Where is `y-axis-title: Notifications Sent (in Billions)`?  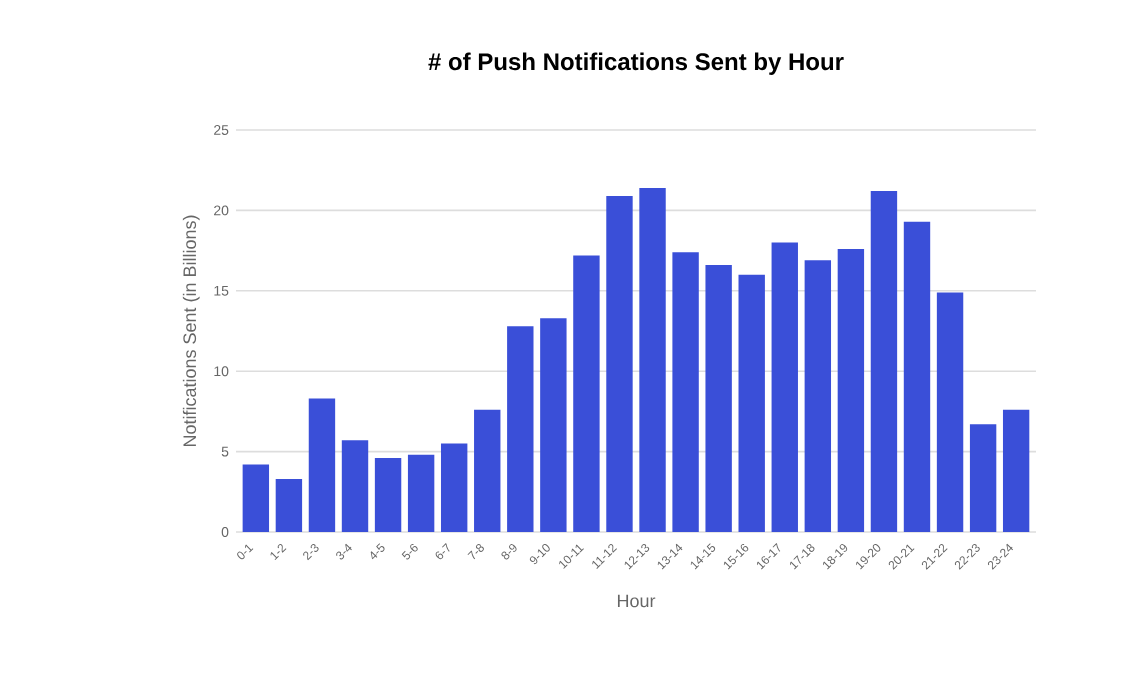 y-axis-title: Notifications Sent (in Billions) is located at coordinates (191, 331).